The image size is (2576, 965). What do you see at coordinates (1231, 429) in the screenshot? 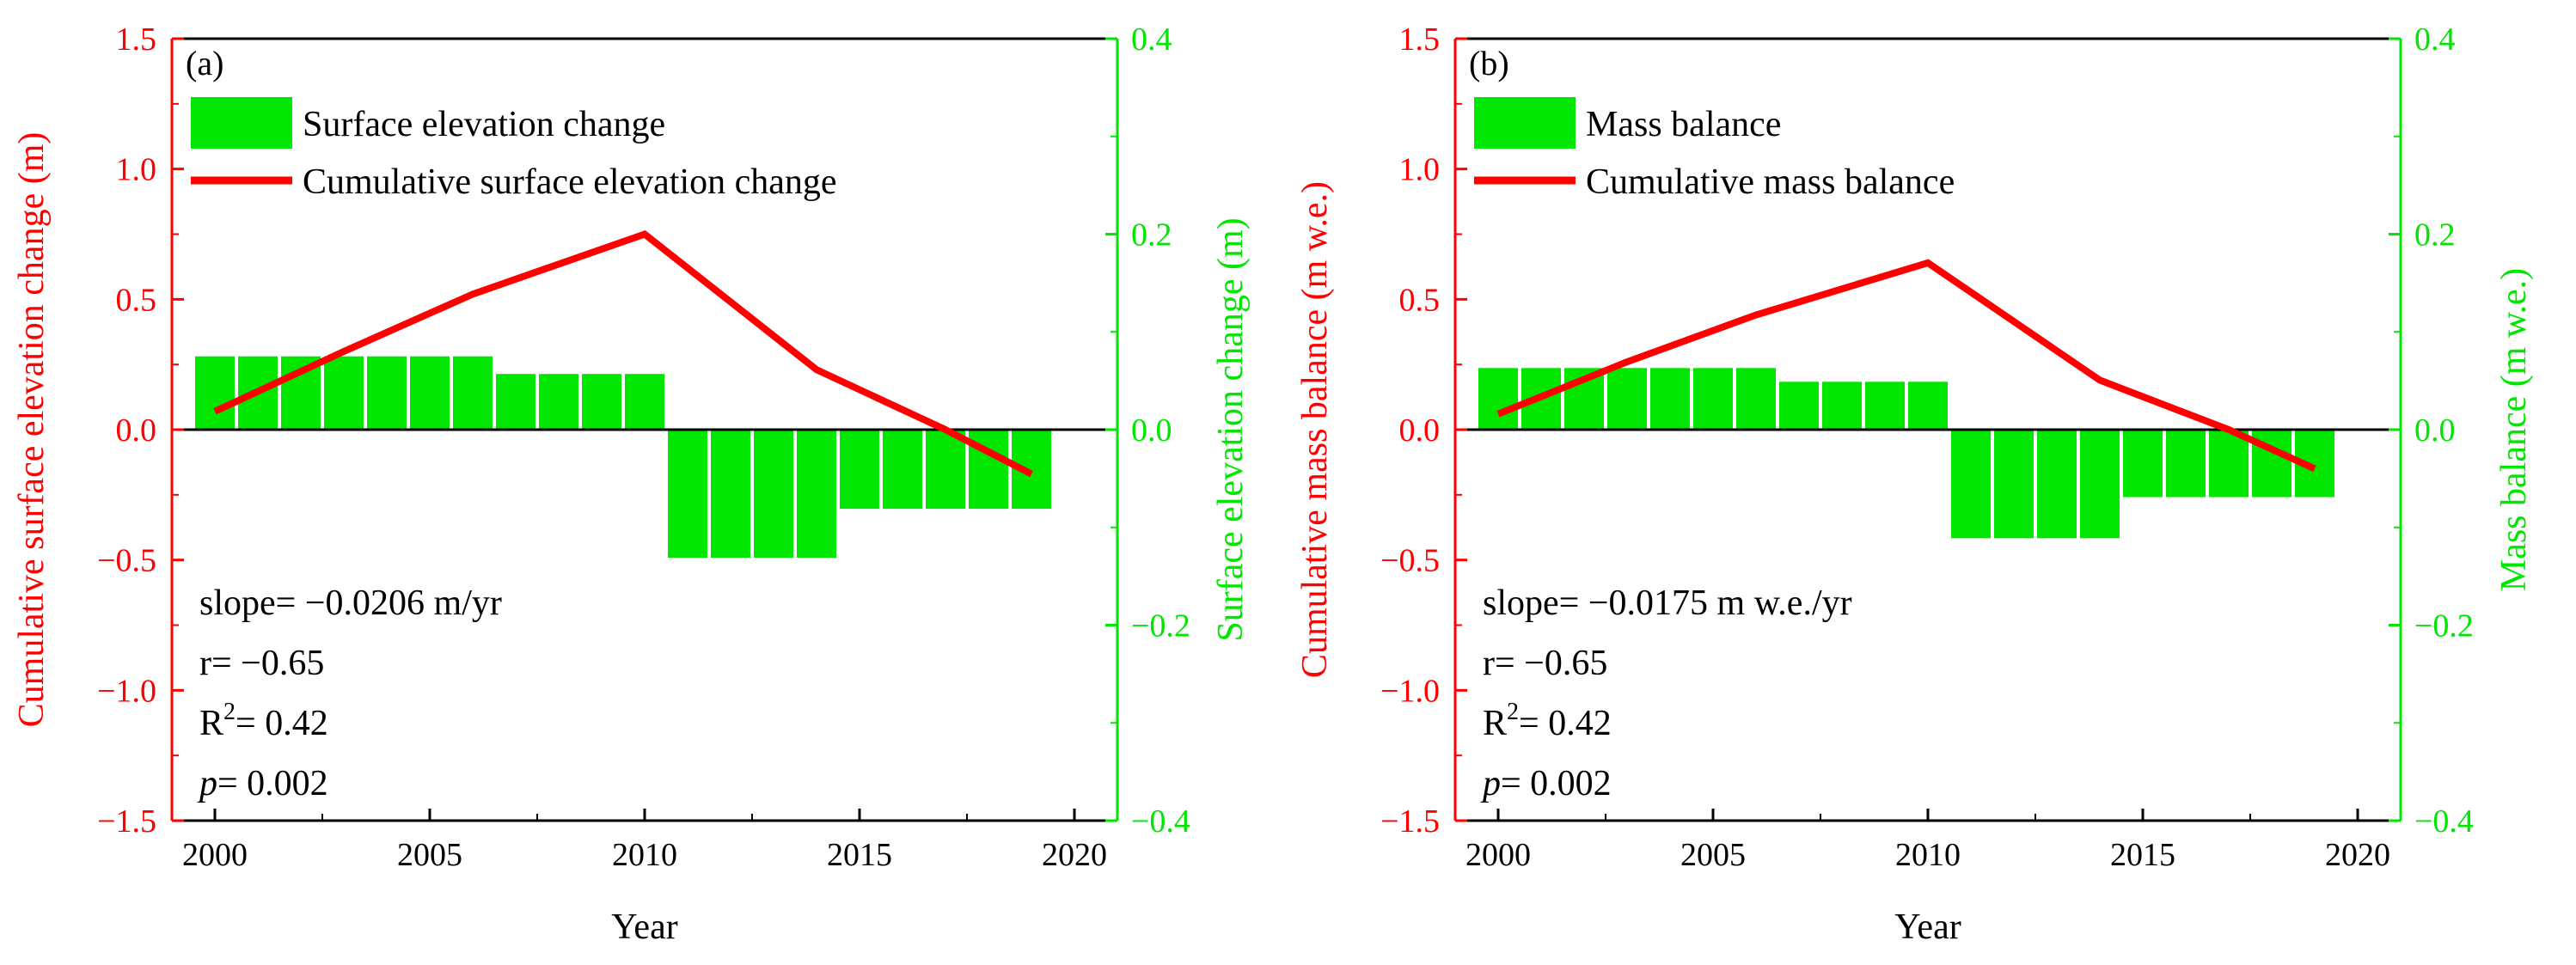
I see `y-right-axis-label: Surface elevation change (m)` at bounding box center [1231, 429].